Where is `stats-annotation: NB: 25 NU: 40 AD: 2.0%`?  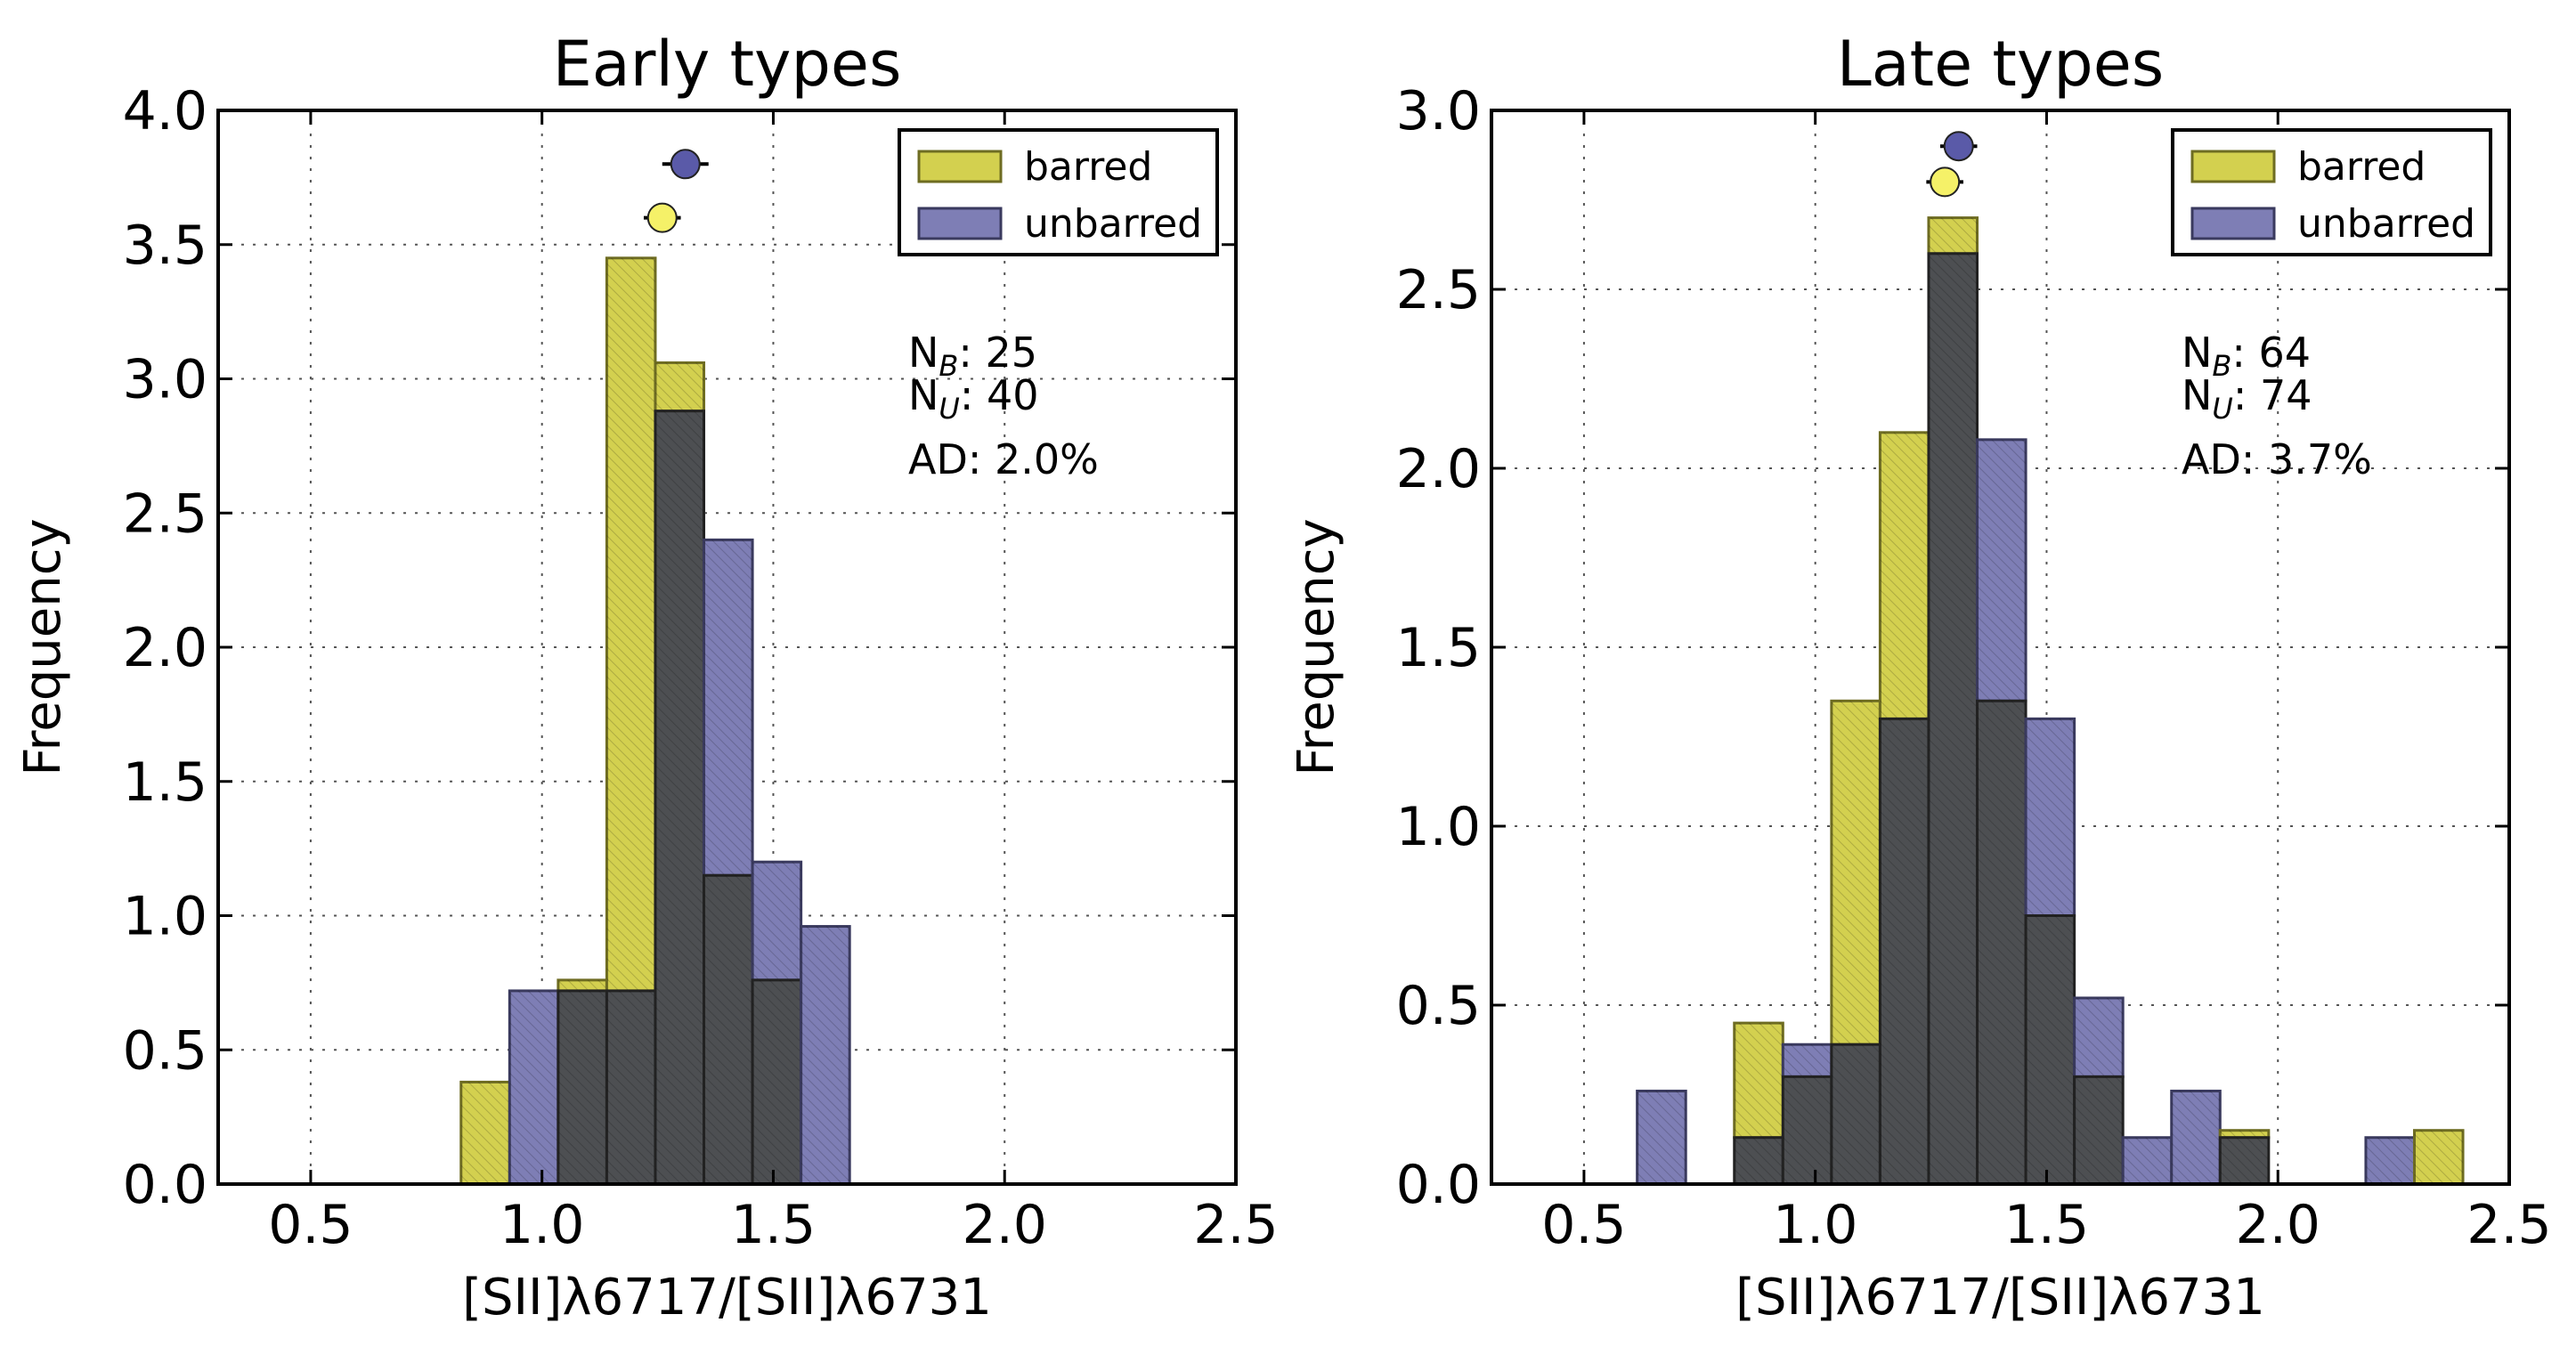 stats-annotation: NB: 25 NU: 40 AD: 2.0% is located at coordinates (1003, 406).